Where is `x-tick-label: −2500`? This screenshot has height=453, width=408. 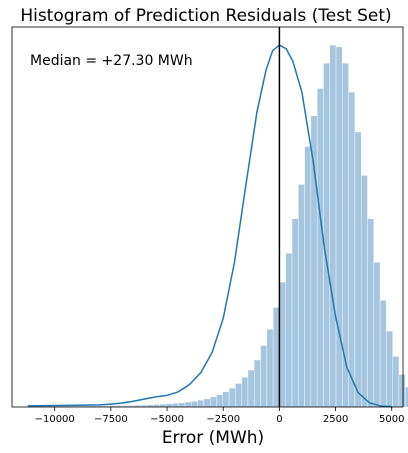
x-tick-label: −2500 is located at coordinates (223, 419).